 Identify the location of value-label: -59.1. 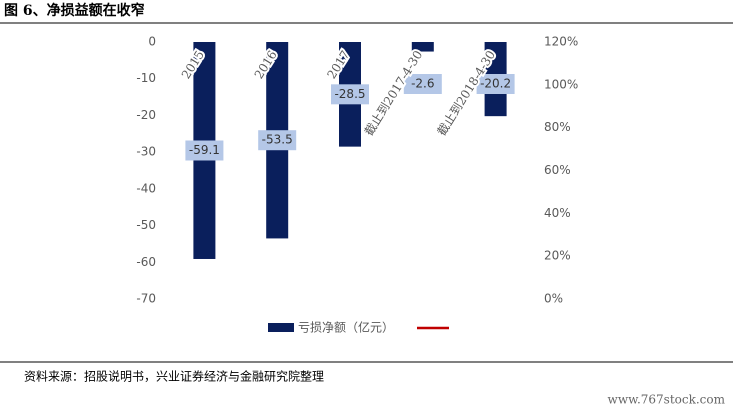
(204, 150).